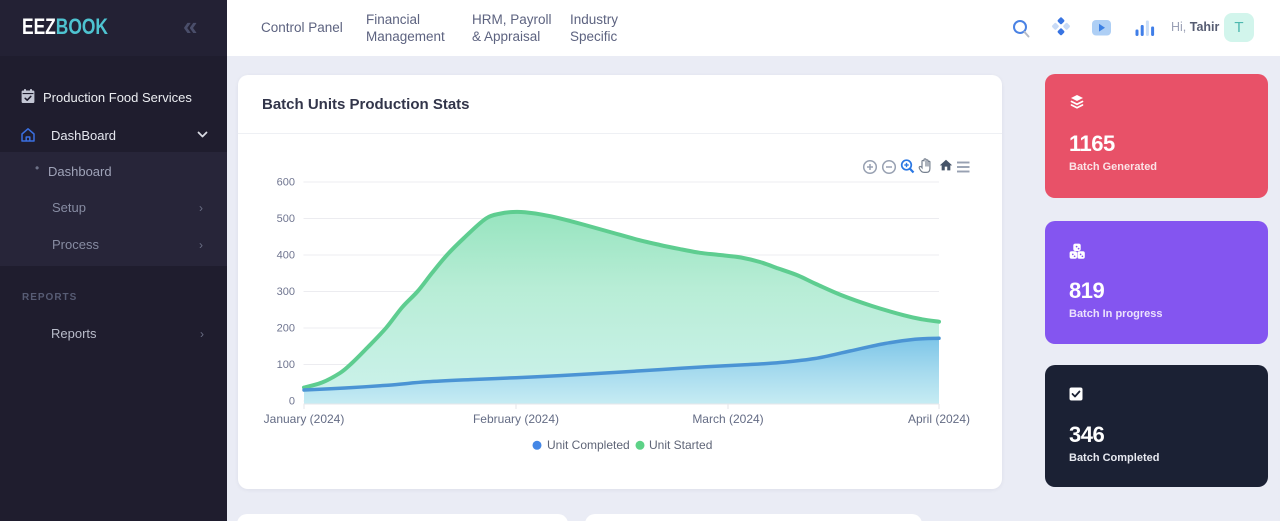 Image resolution: width=1280 pixels, height=521 pixels. I want to click on svg-text: 500, so click(286, 219).